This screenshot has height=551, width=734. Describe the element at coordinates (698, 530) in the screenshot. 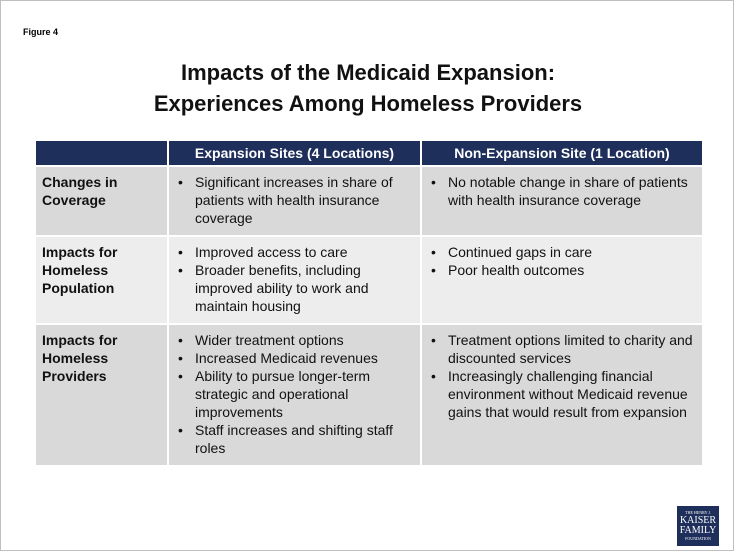

I see `logo-text: FAMILY` at that location.